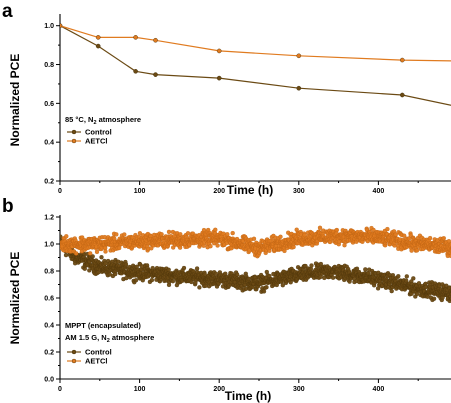  What do you see at coordinates (248, 396) in the screenshot?
I see `panel-b-x-axis-title: Time (h)` at bounding box center [248, 396].